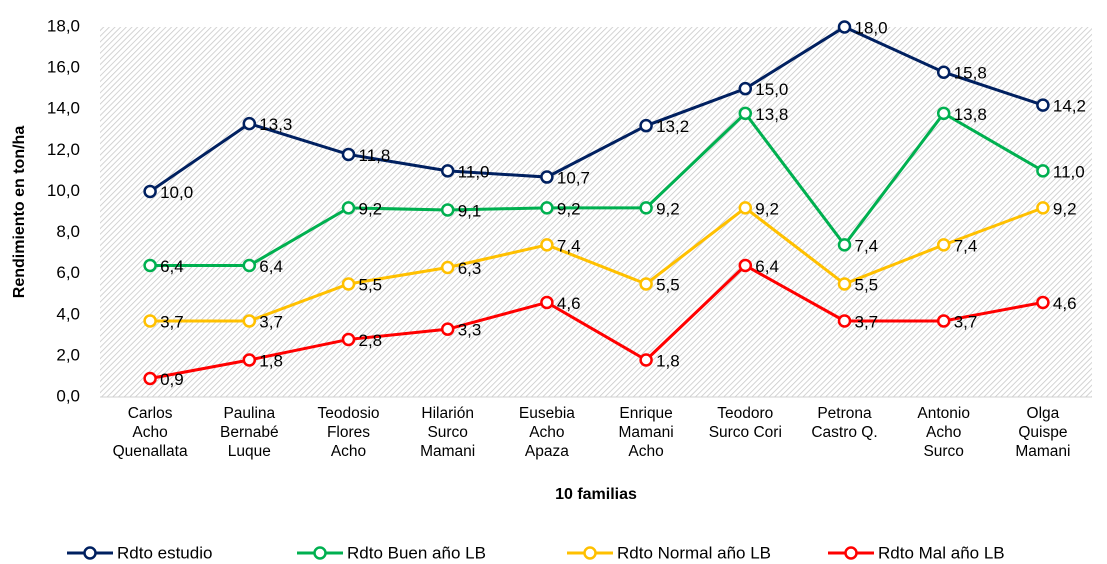 This screenshot has height=564, width=1107. I want to click on y-tick-label: 18,0, so click(63, 25).